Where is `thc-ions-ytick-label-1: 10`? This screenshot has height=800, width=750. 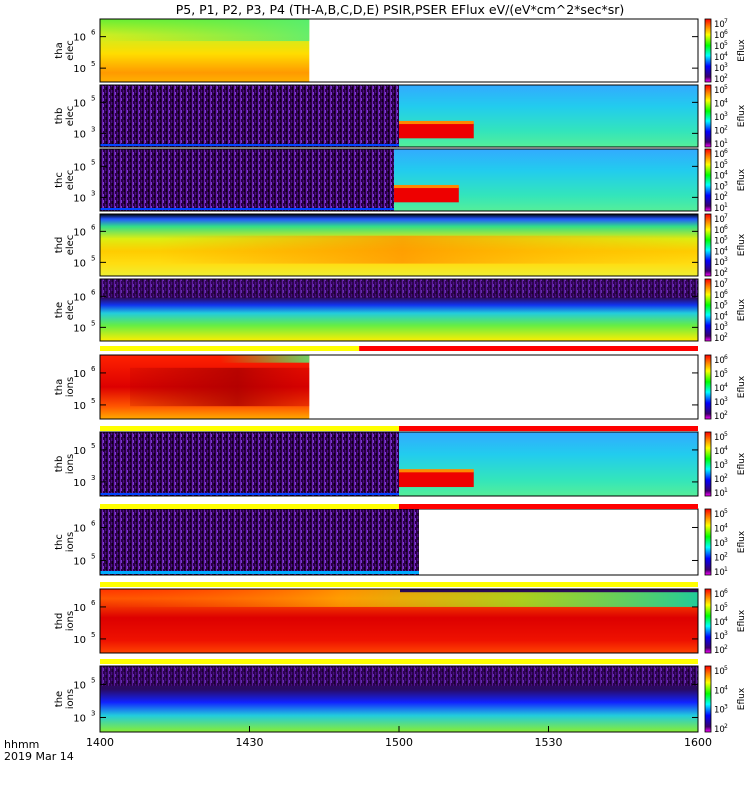 thc-ions-ytick-label-1: 10 is located at coordinates (79, 561).